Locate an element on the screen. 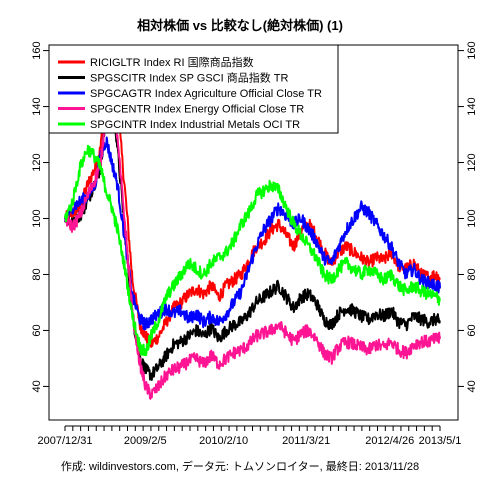  y-tick-label-right: 140 is located at coordinates (472, 106).